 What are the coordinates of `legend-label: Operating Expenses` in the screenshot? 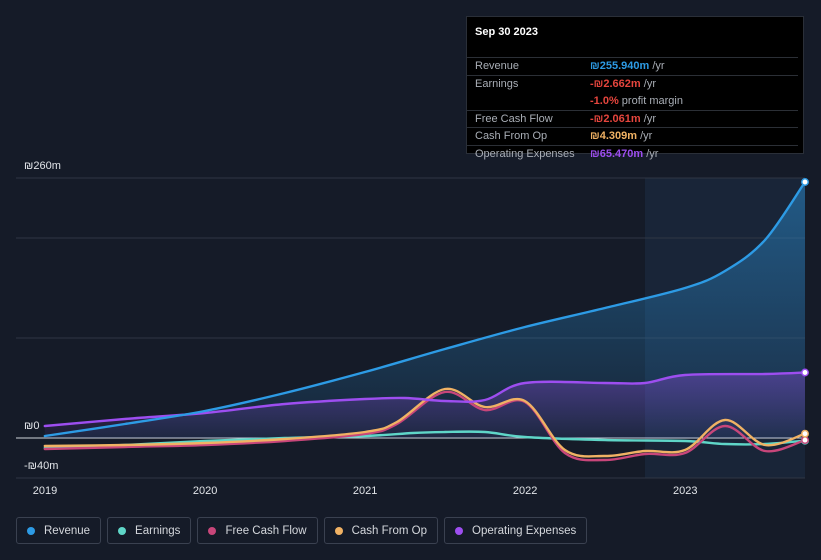 It's located at (524, 530).